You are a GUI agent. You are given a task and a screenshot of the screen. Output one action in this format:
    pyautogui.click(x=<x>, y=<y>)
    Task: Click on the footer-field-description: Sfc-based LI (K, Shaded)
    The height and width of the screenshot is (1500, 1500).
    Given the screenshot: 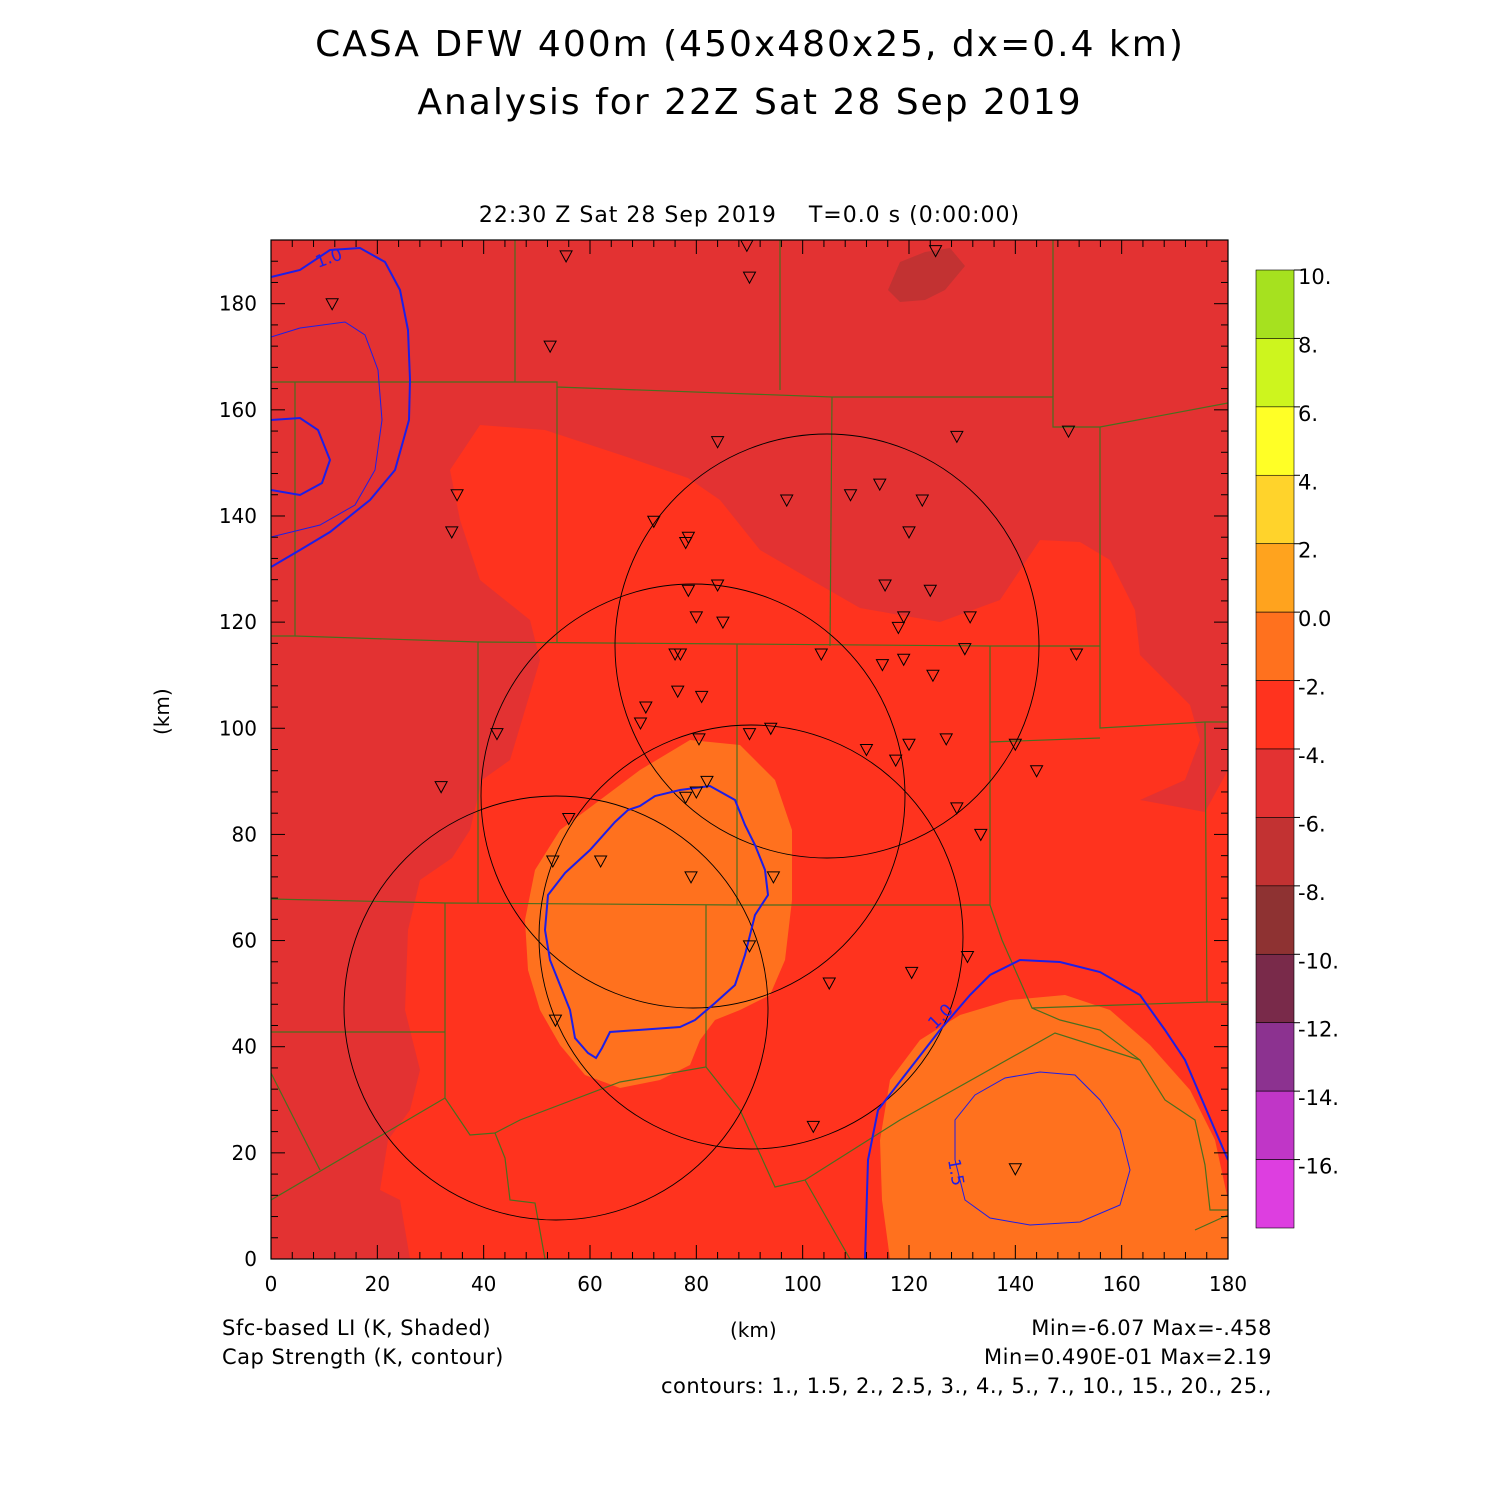 What is the action you would take?
    pyautogui.click(x=357, y=1328)
    